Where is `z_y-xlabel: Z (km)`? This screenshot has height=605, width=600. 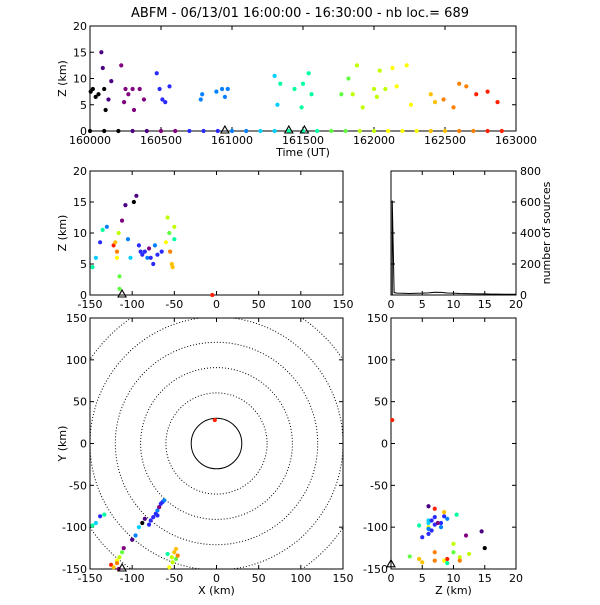 z_y-xlabel: Z (km) is located at coordinates (453, 590).